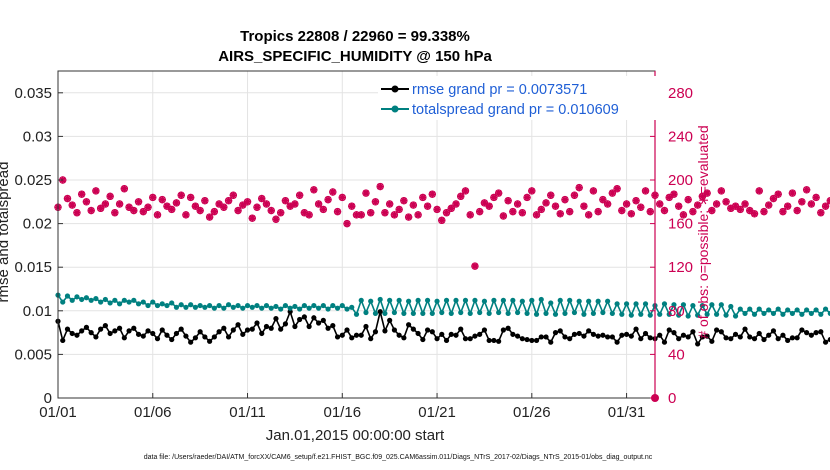  I want to click on y-tick-label: 0.005, so click(33, 354).